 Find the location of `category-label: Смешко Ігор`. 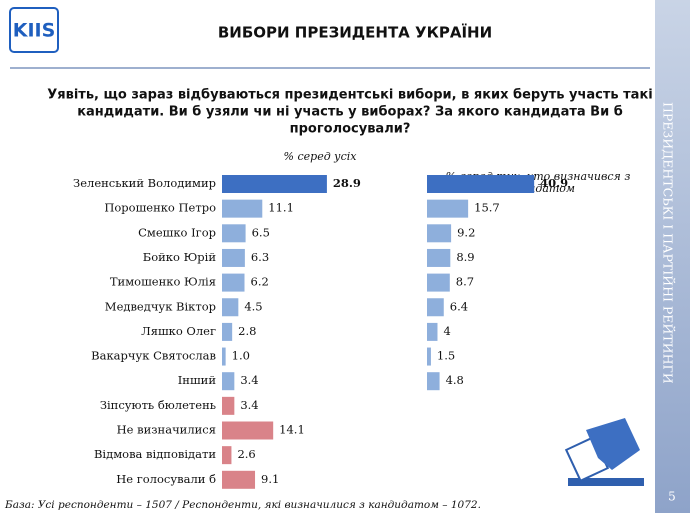

category-label: Смешко Ігор is located at coordinates (177, 232).